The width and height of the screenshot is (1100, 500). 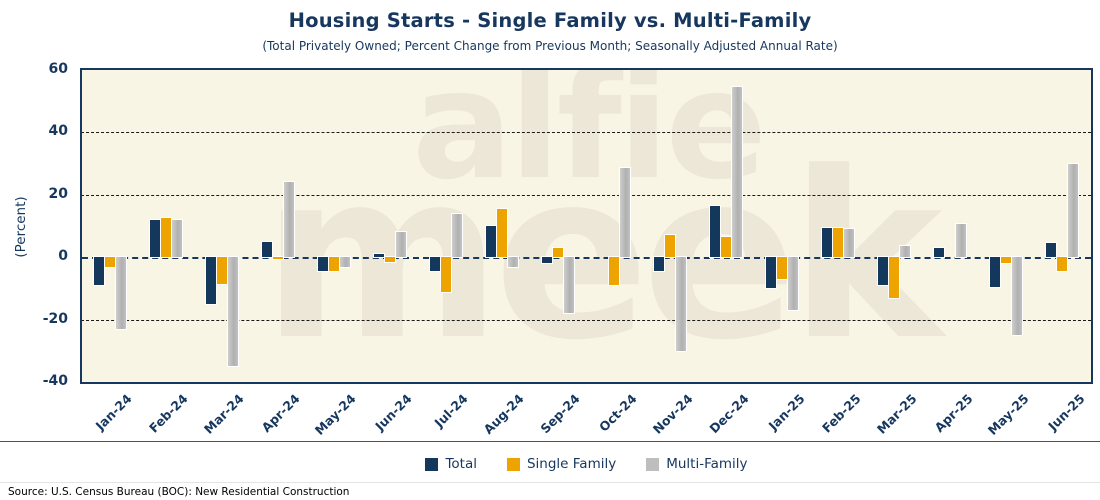 I want to click on chart-bottom-separator, so click(x=550, y=441).